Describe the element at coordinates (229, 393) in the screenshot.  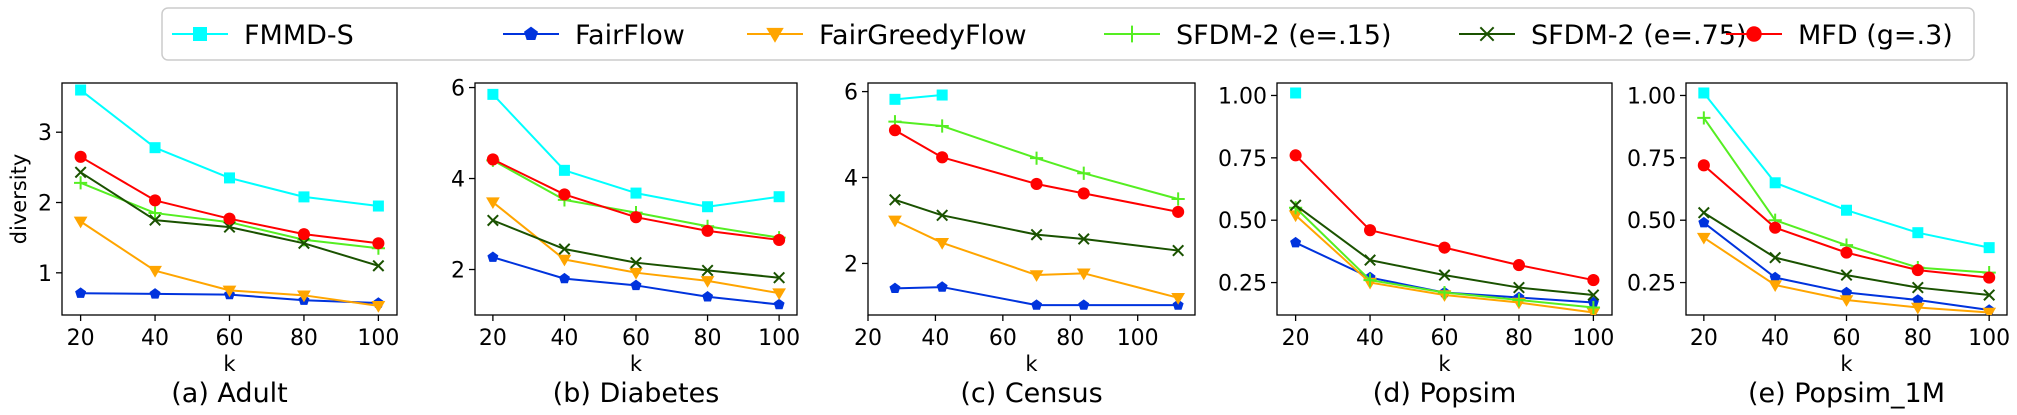
I see `subplot-caption: (a) Adult` at that location.